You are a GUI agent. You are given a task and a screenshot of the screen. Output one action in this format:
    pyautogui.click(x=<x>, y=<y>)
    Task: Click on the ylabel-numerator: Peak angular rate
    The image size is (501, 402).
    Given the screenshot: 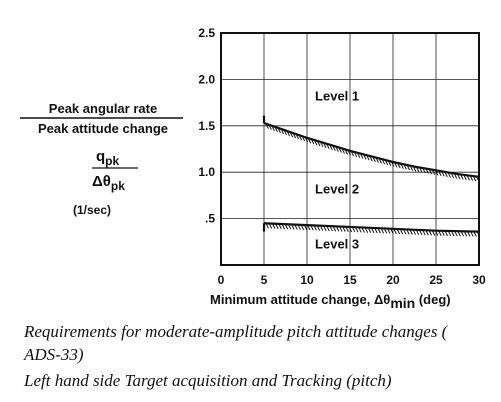 What is the action you would take?
    pyautogui.click(x=103, y=108)
    